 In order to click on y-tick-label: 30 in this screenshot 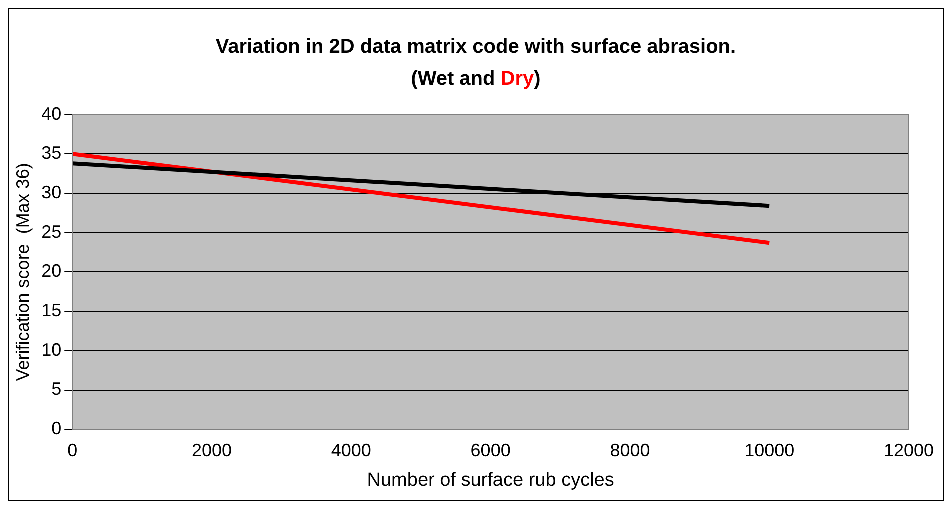, I will do `click(52, 192)`.